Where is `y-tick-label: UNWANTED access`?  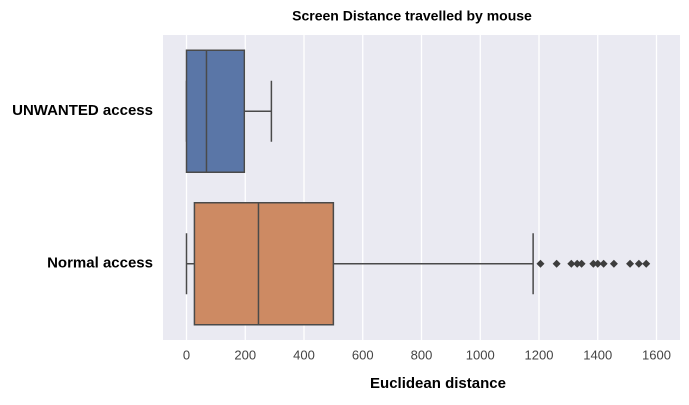 y-tick-label: UNWANTED access is located at coordinates (82, 110).